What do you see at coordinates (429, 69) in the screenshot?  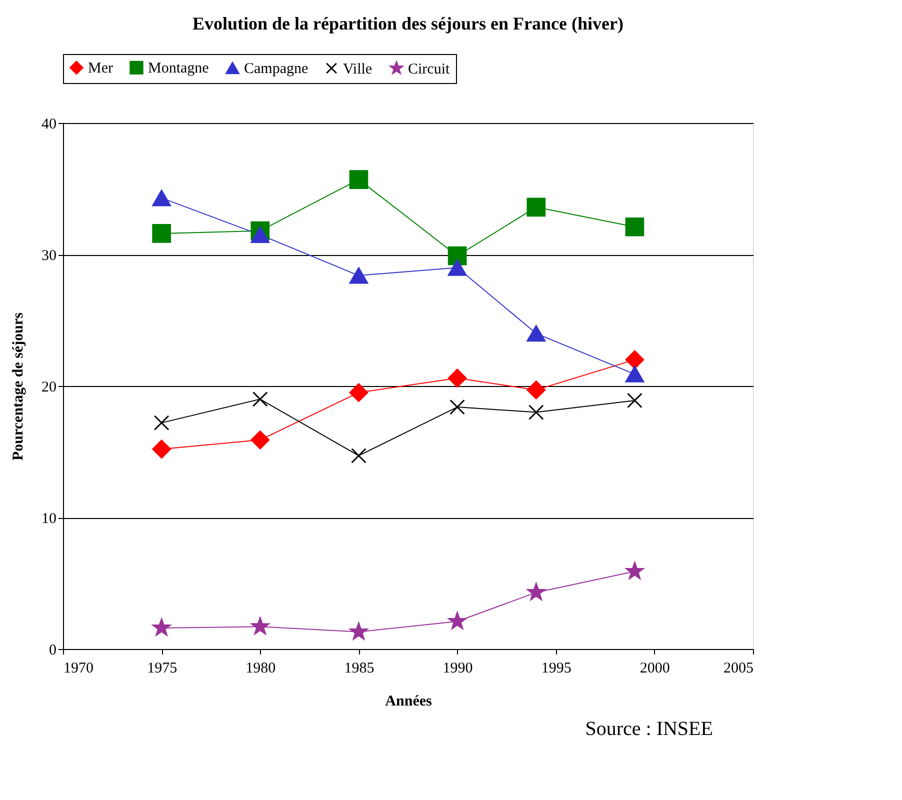 I see `legend-label: Circuit` at bounding box center [429, 69].